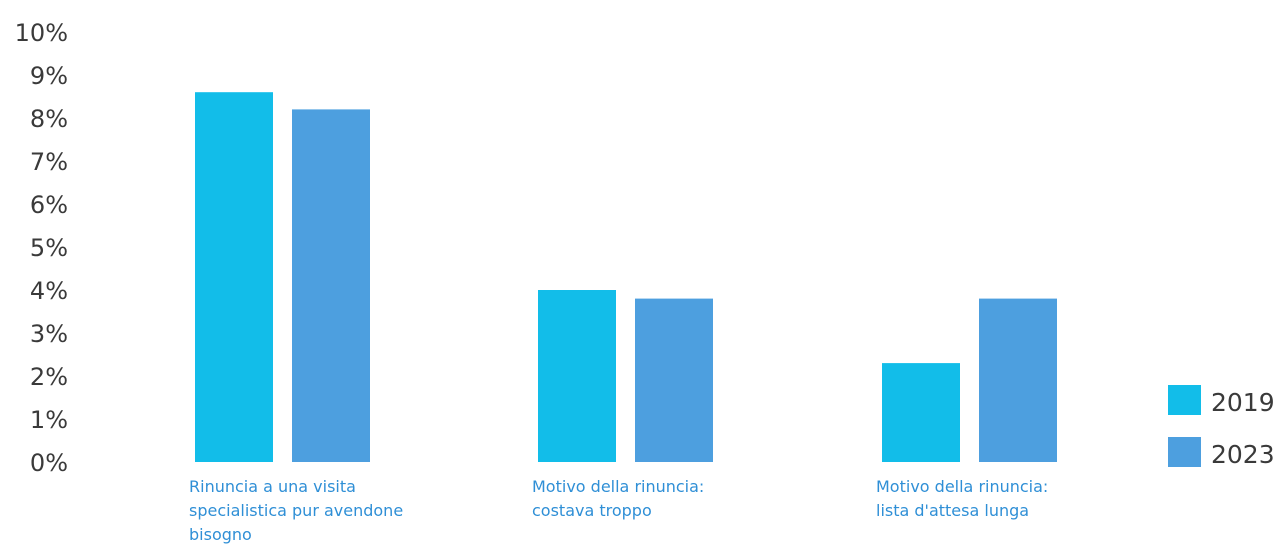  Describe the element at coordinates (1221, 427) in the screenshot. I see `legend: 2019 2023` at that location.